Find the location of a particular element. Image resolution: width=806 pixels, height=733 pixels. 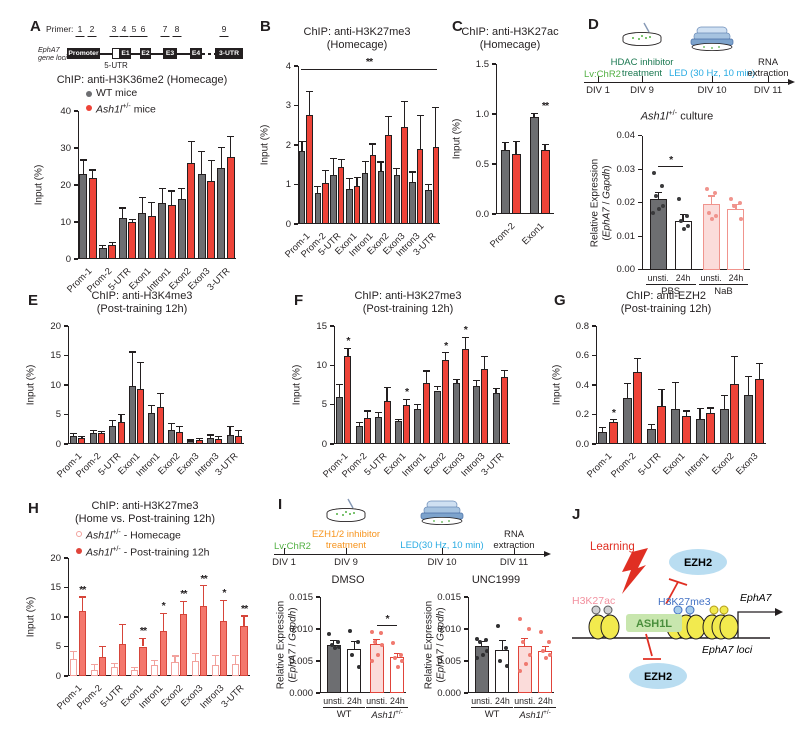

x-group-label: WT is located at coordinates (344, 714).